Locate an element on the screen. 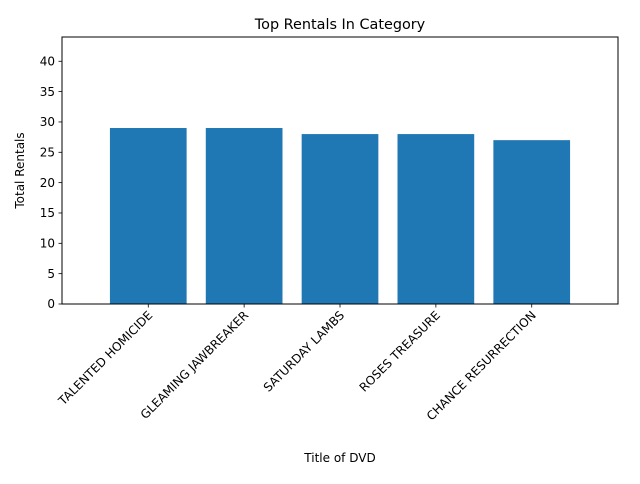  y-axis-label: Total Rentals is located at coordinates (20, 170).